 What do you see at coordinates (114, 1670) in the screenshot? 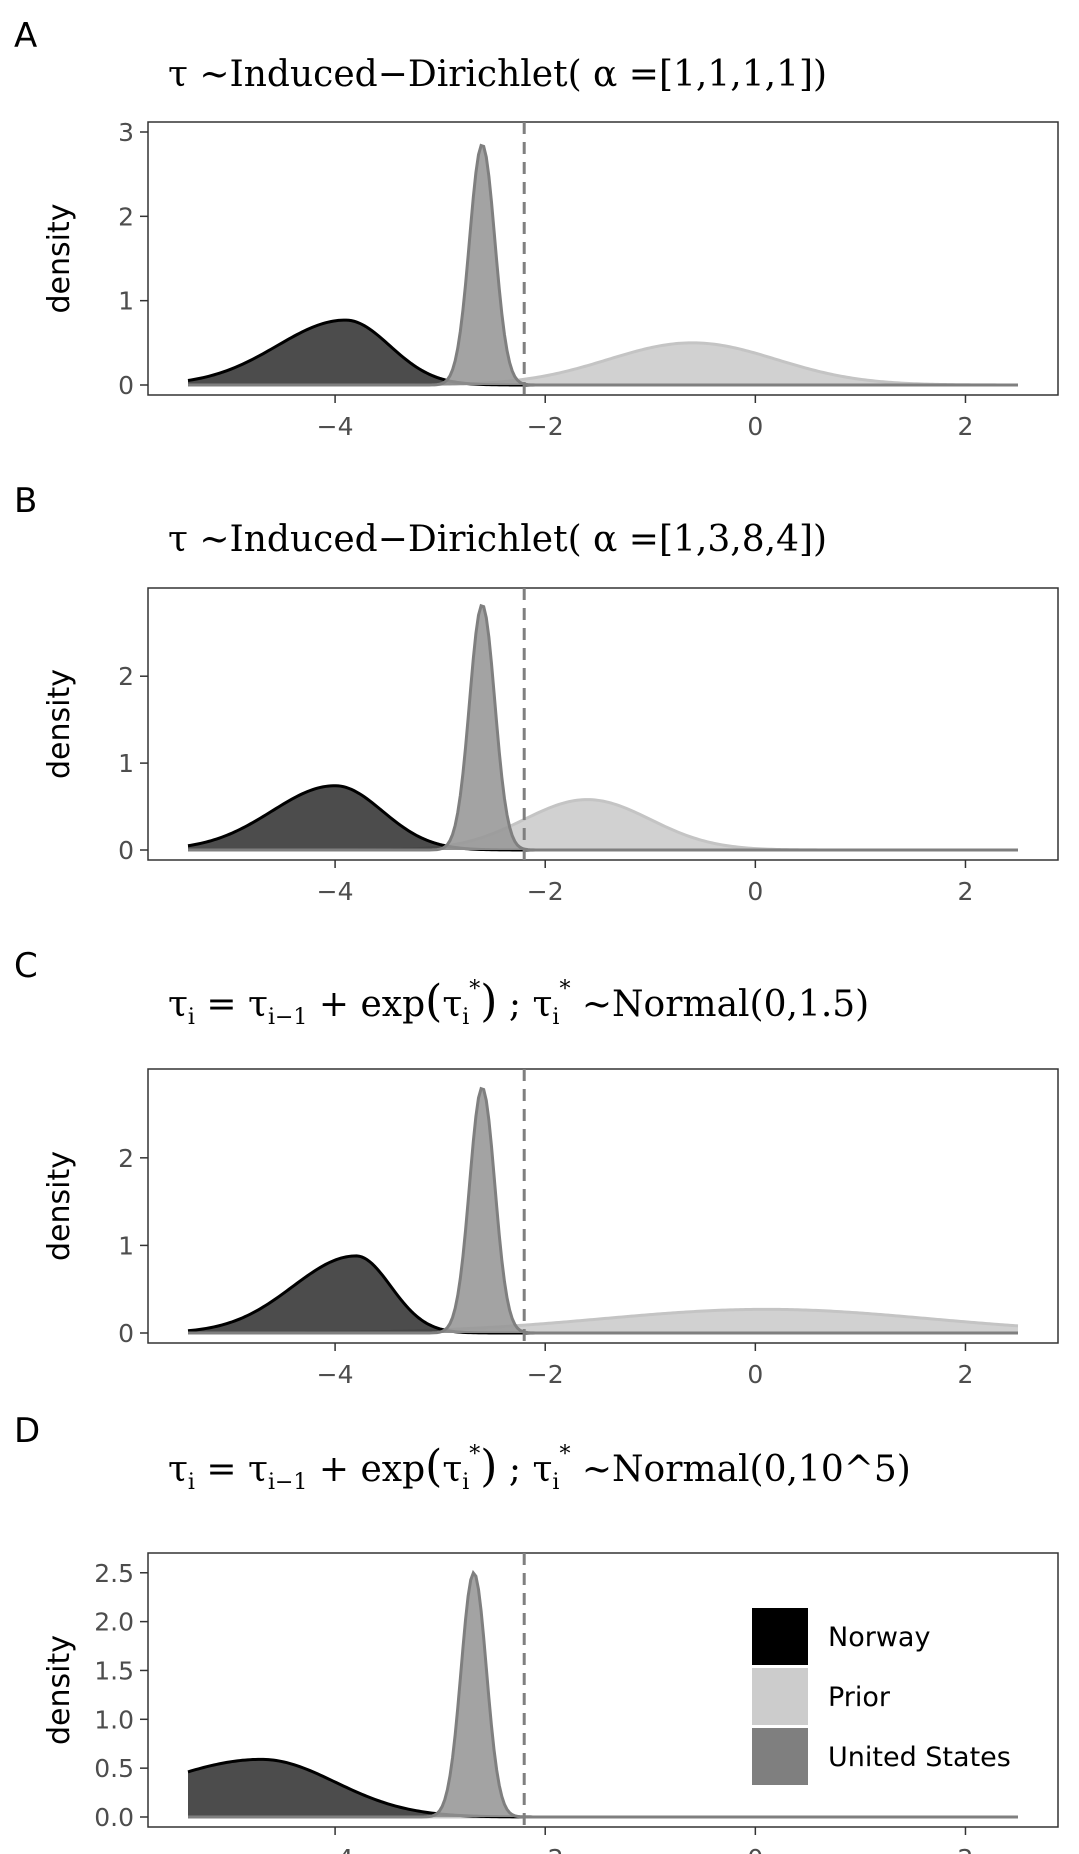
I see `y-tick-label: 1.5` at bounding box center [114, 1670].